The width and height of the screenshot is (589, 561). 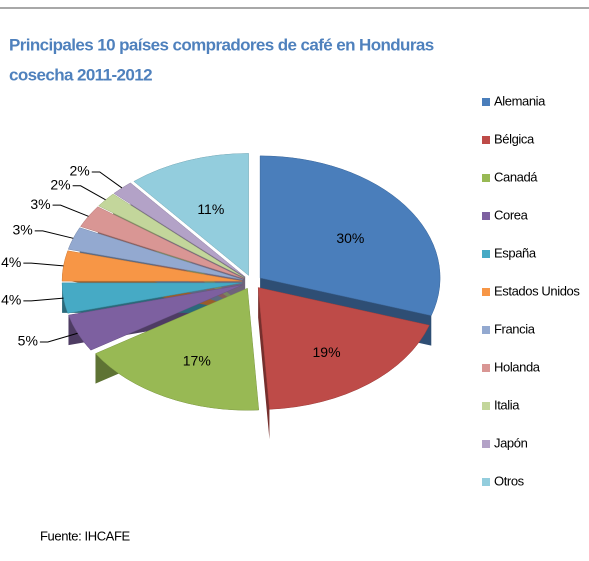 I want to click on data-label: 11%, so click(x=210, y=209).